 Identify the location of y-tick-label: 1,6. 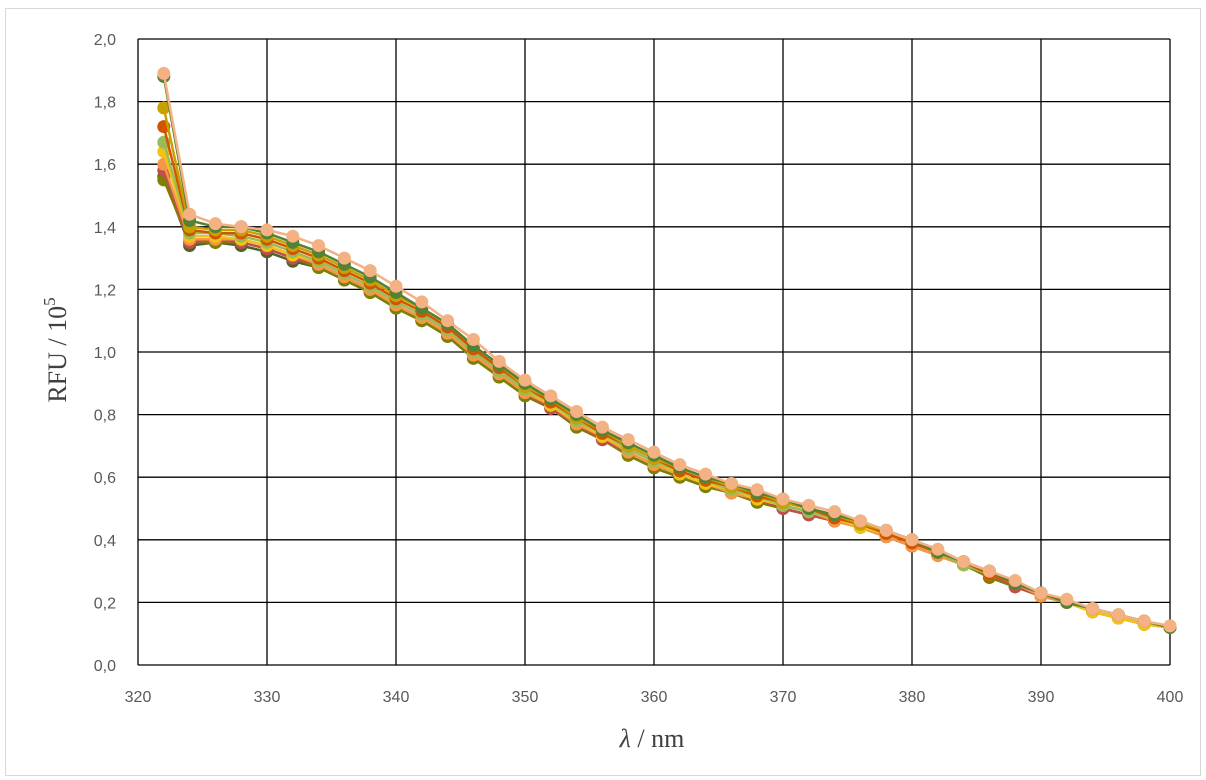
(105, 165).